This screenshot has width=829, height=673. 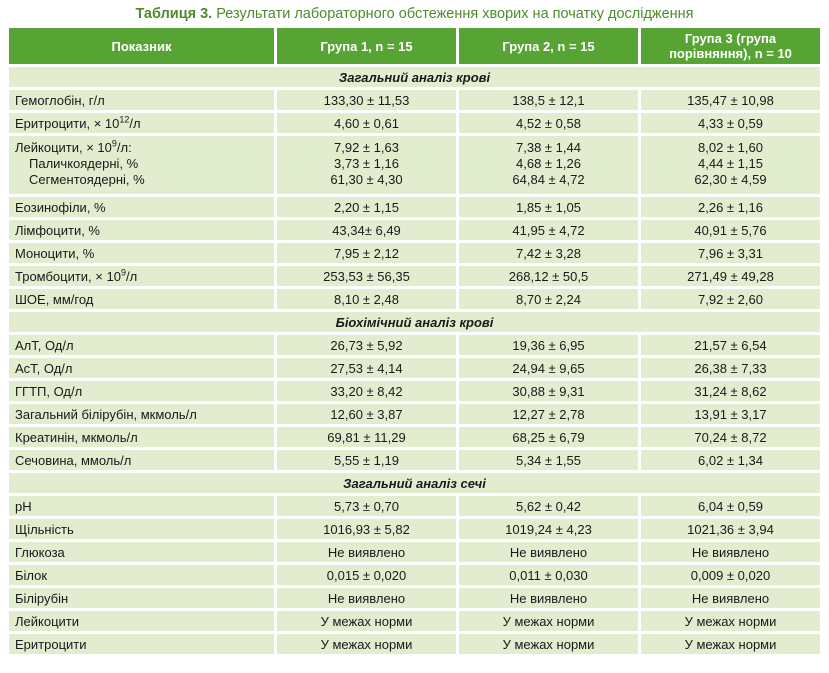 What do you see at coordinates (366, 276) in the screenshot?
I see `value: 253,53 ± 56,35` at bounding box center [366, 276].